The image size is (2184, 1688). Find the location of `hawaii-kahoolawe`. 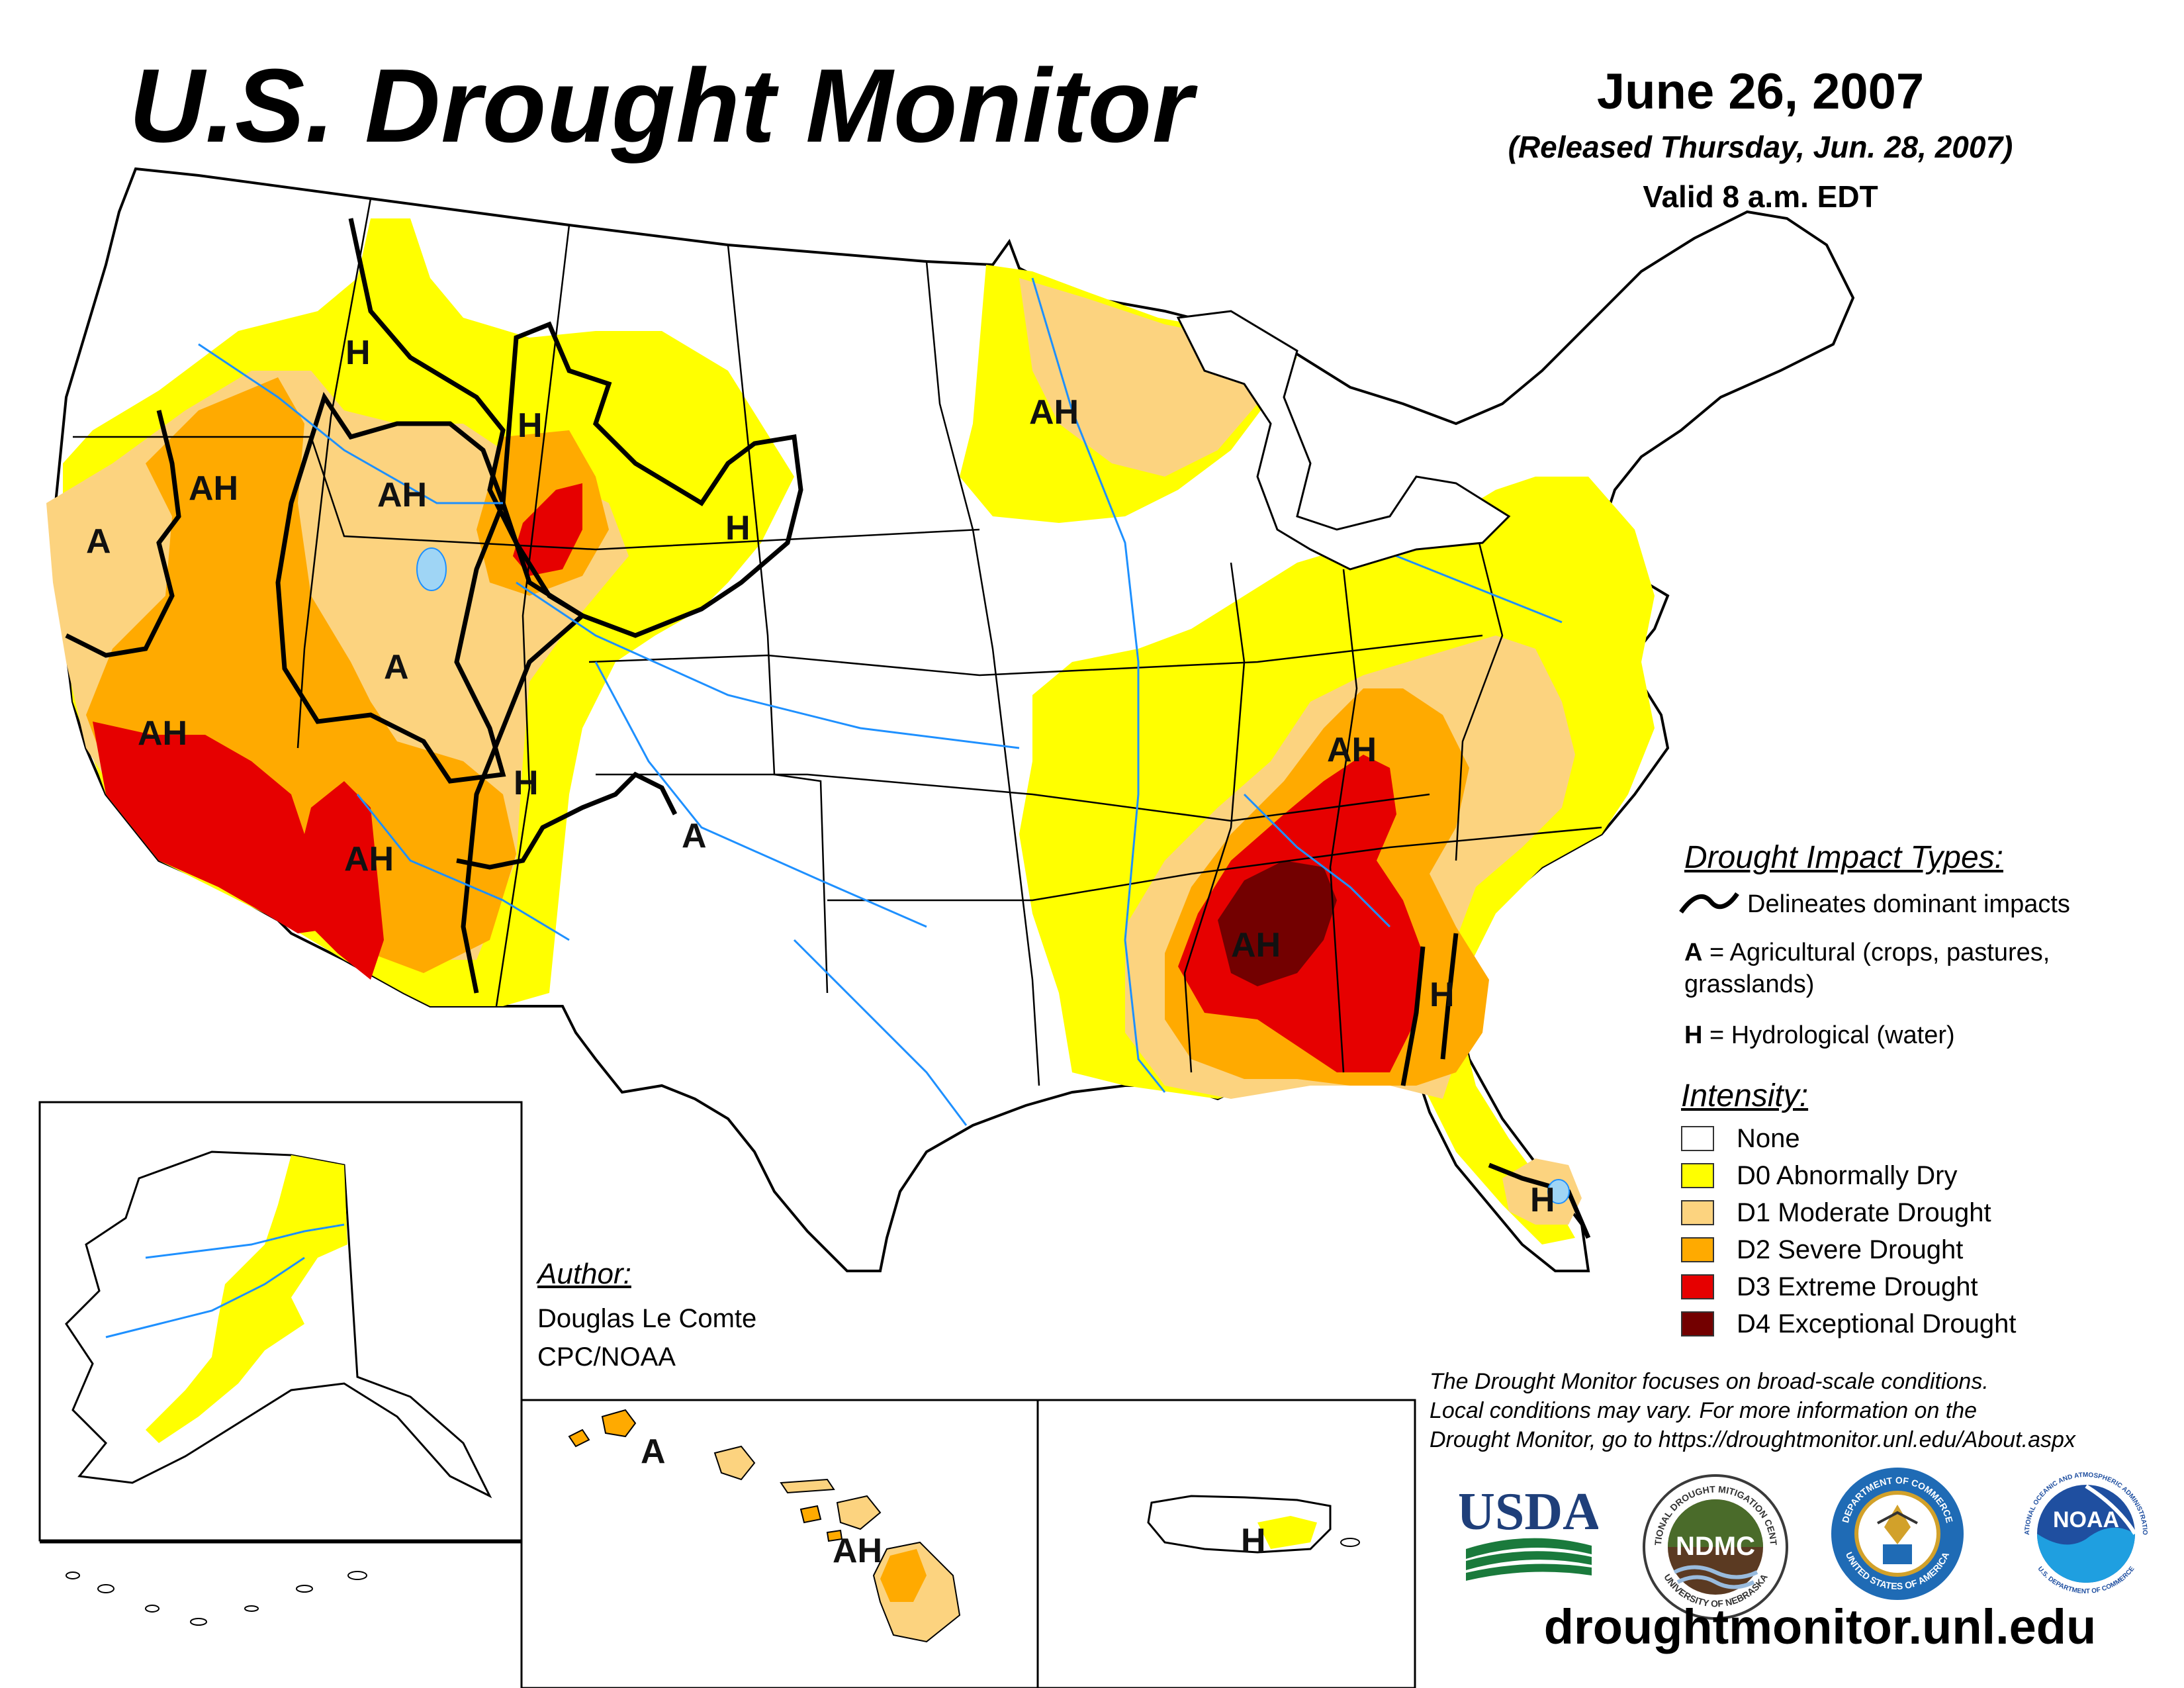

hawaii-kahoolawe is located at coordinates (835, 1535).